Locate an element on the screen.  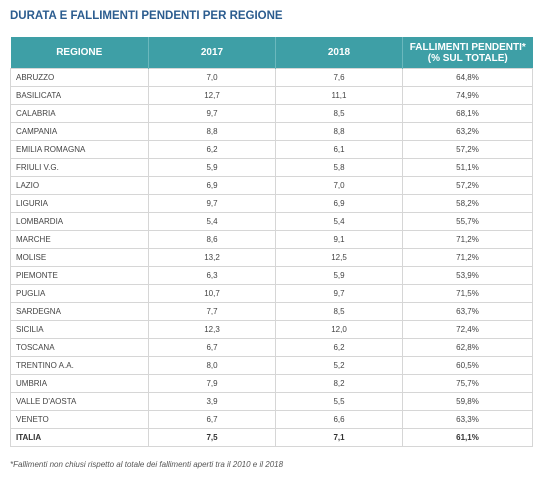
table-row: VENETO 6,7 6,6 63,3% is located at coordinates (271, 419).